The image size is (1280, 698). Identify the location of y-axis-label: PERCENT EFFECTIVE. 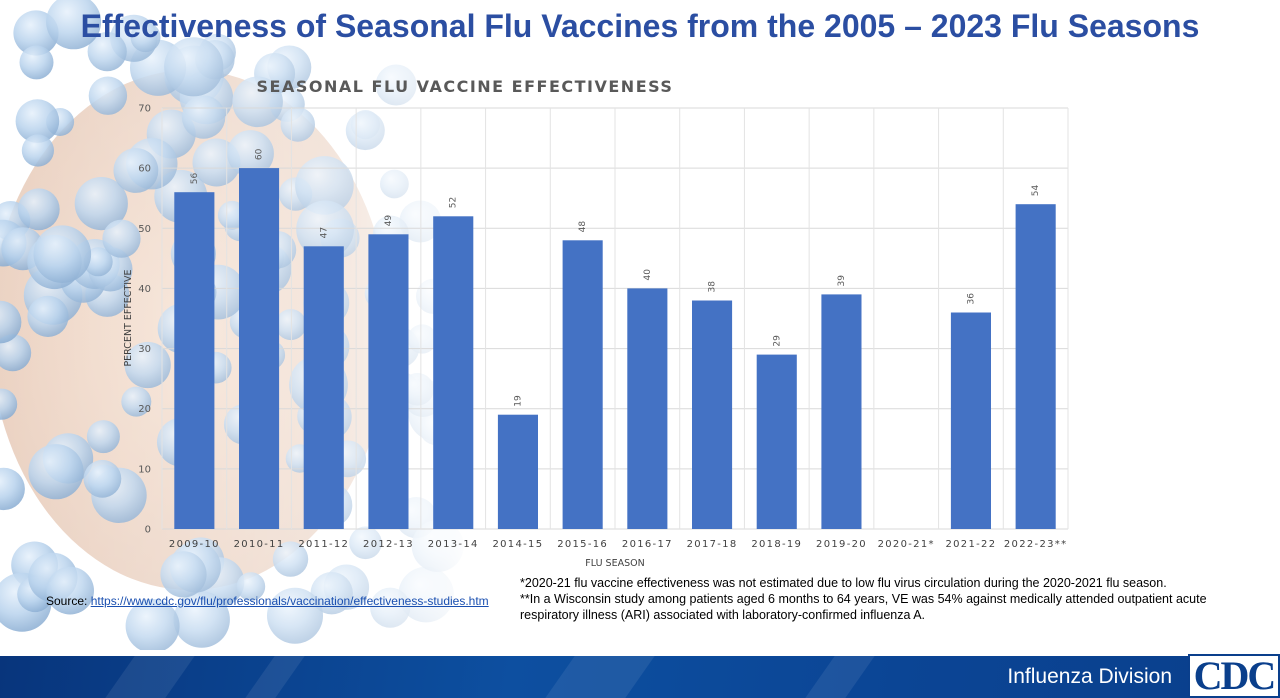
(128, 317).